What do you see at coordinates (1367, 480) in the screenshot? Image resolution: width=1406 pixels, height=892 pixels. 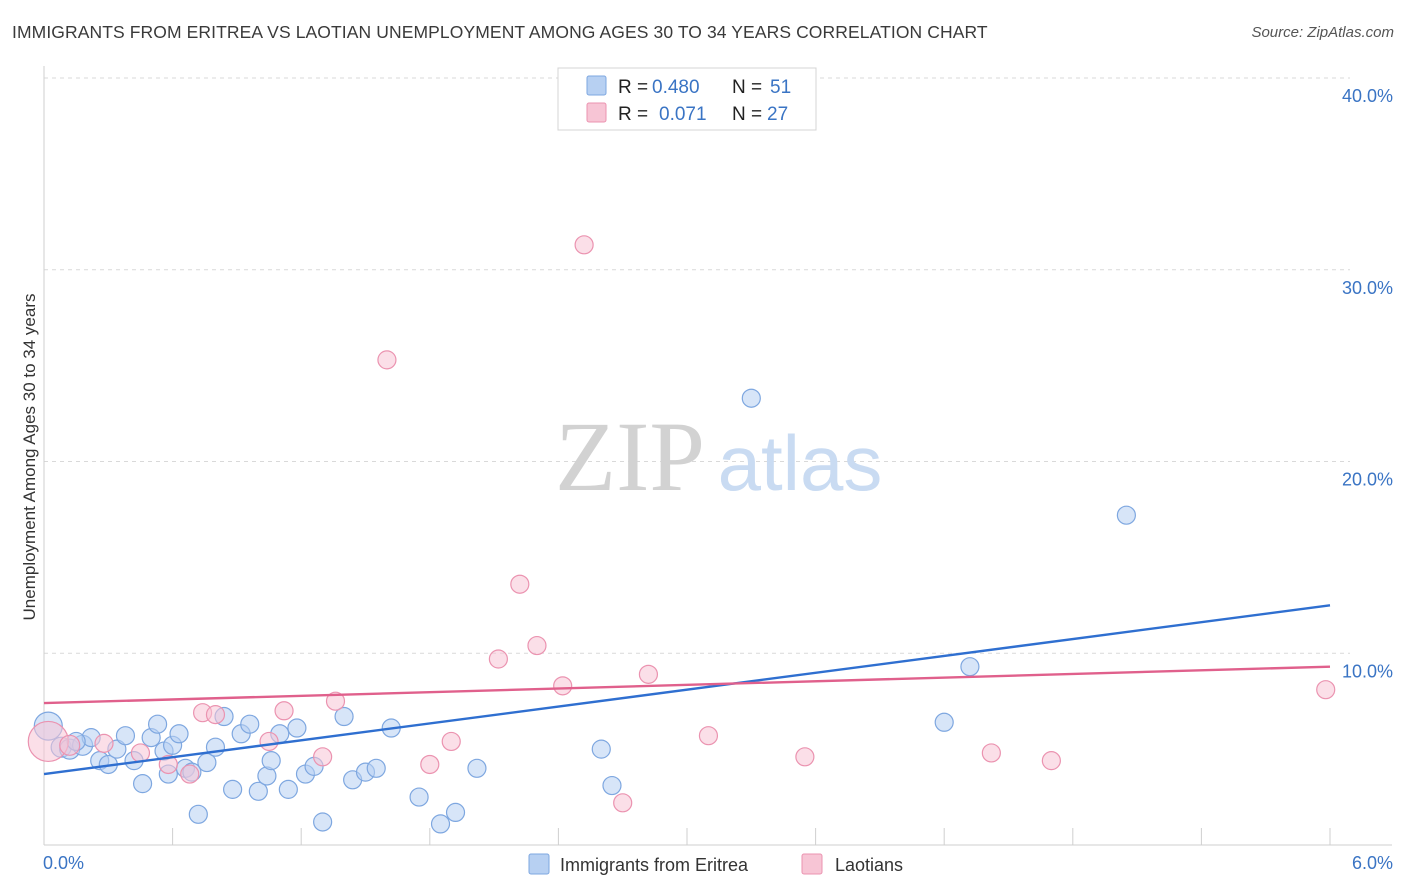 I see `y-tick-label-1: 20.0%` at bounding box center [1367, 480].